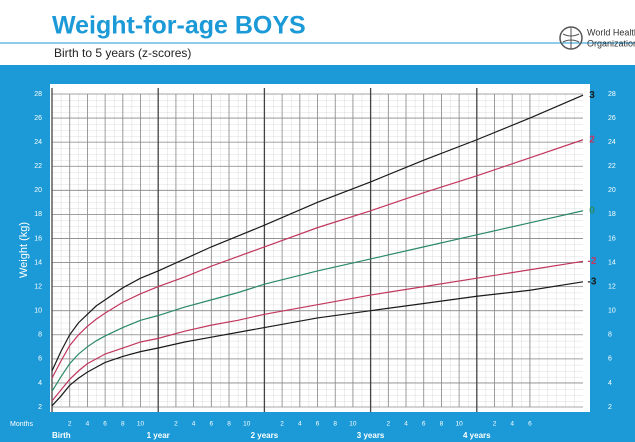 The width and height of the screenshot is (635, 442). I want to click on series-label: -2, so click(592, 261).